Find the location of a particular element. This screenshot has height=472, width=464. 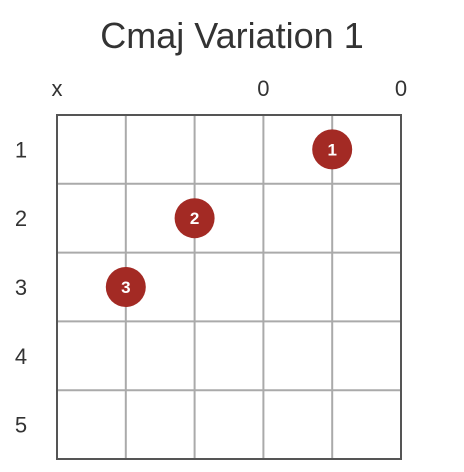

chord-title: Cmaj Variation 1 is located at coordinates (231, 35).